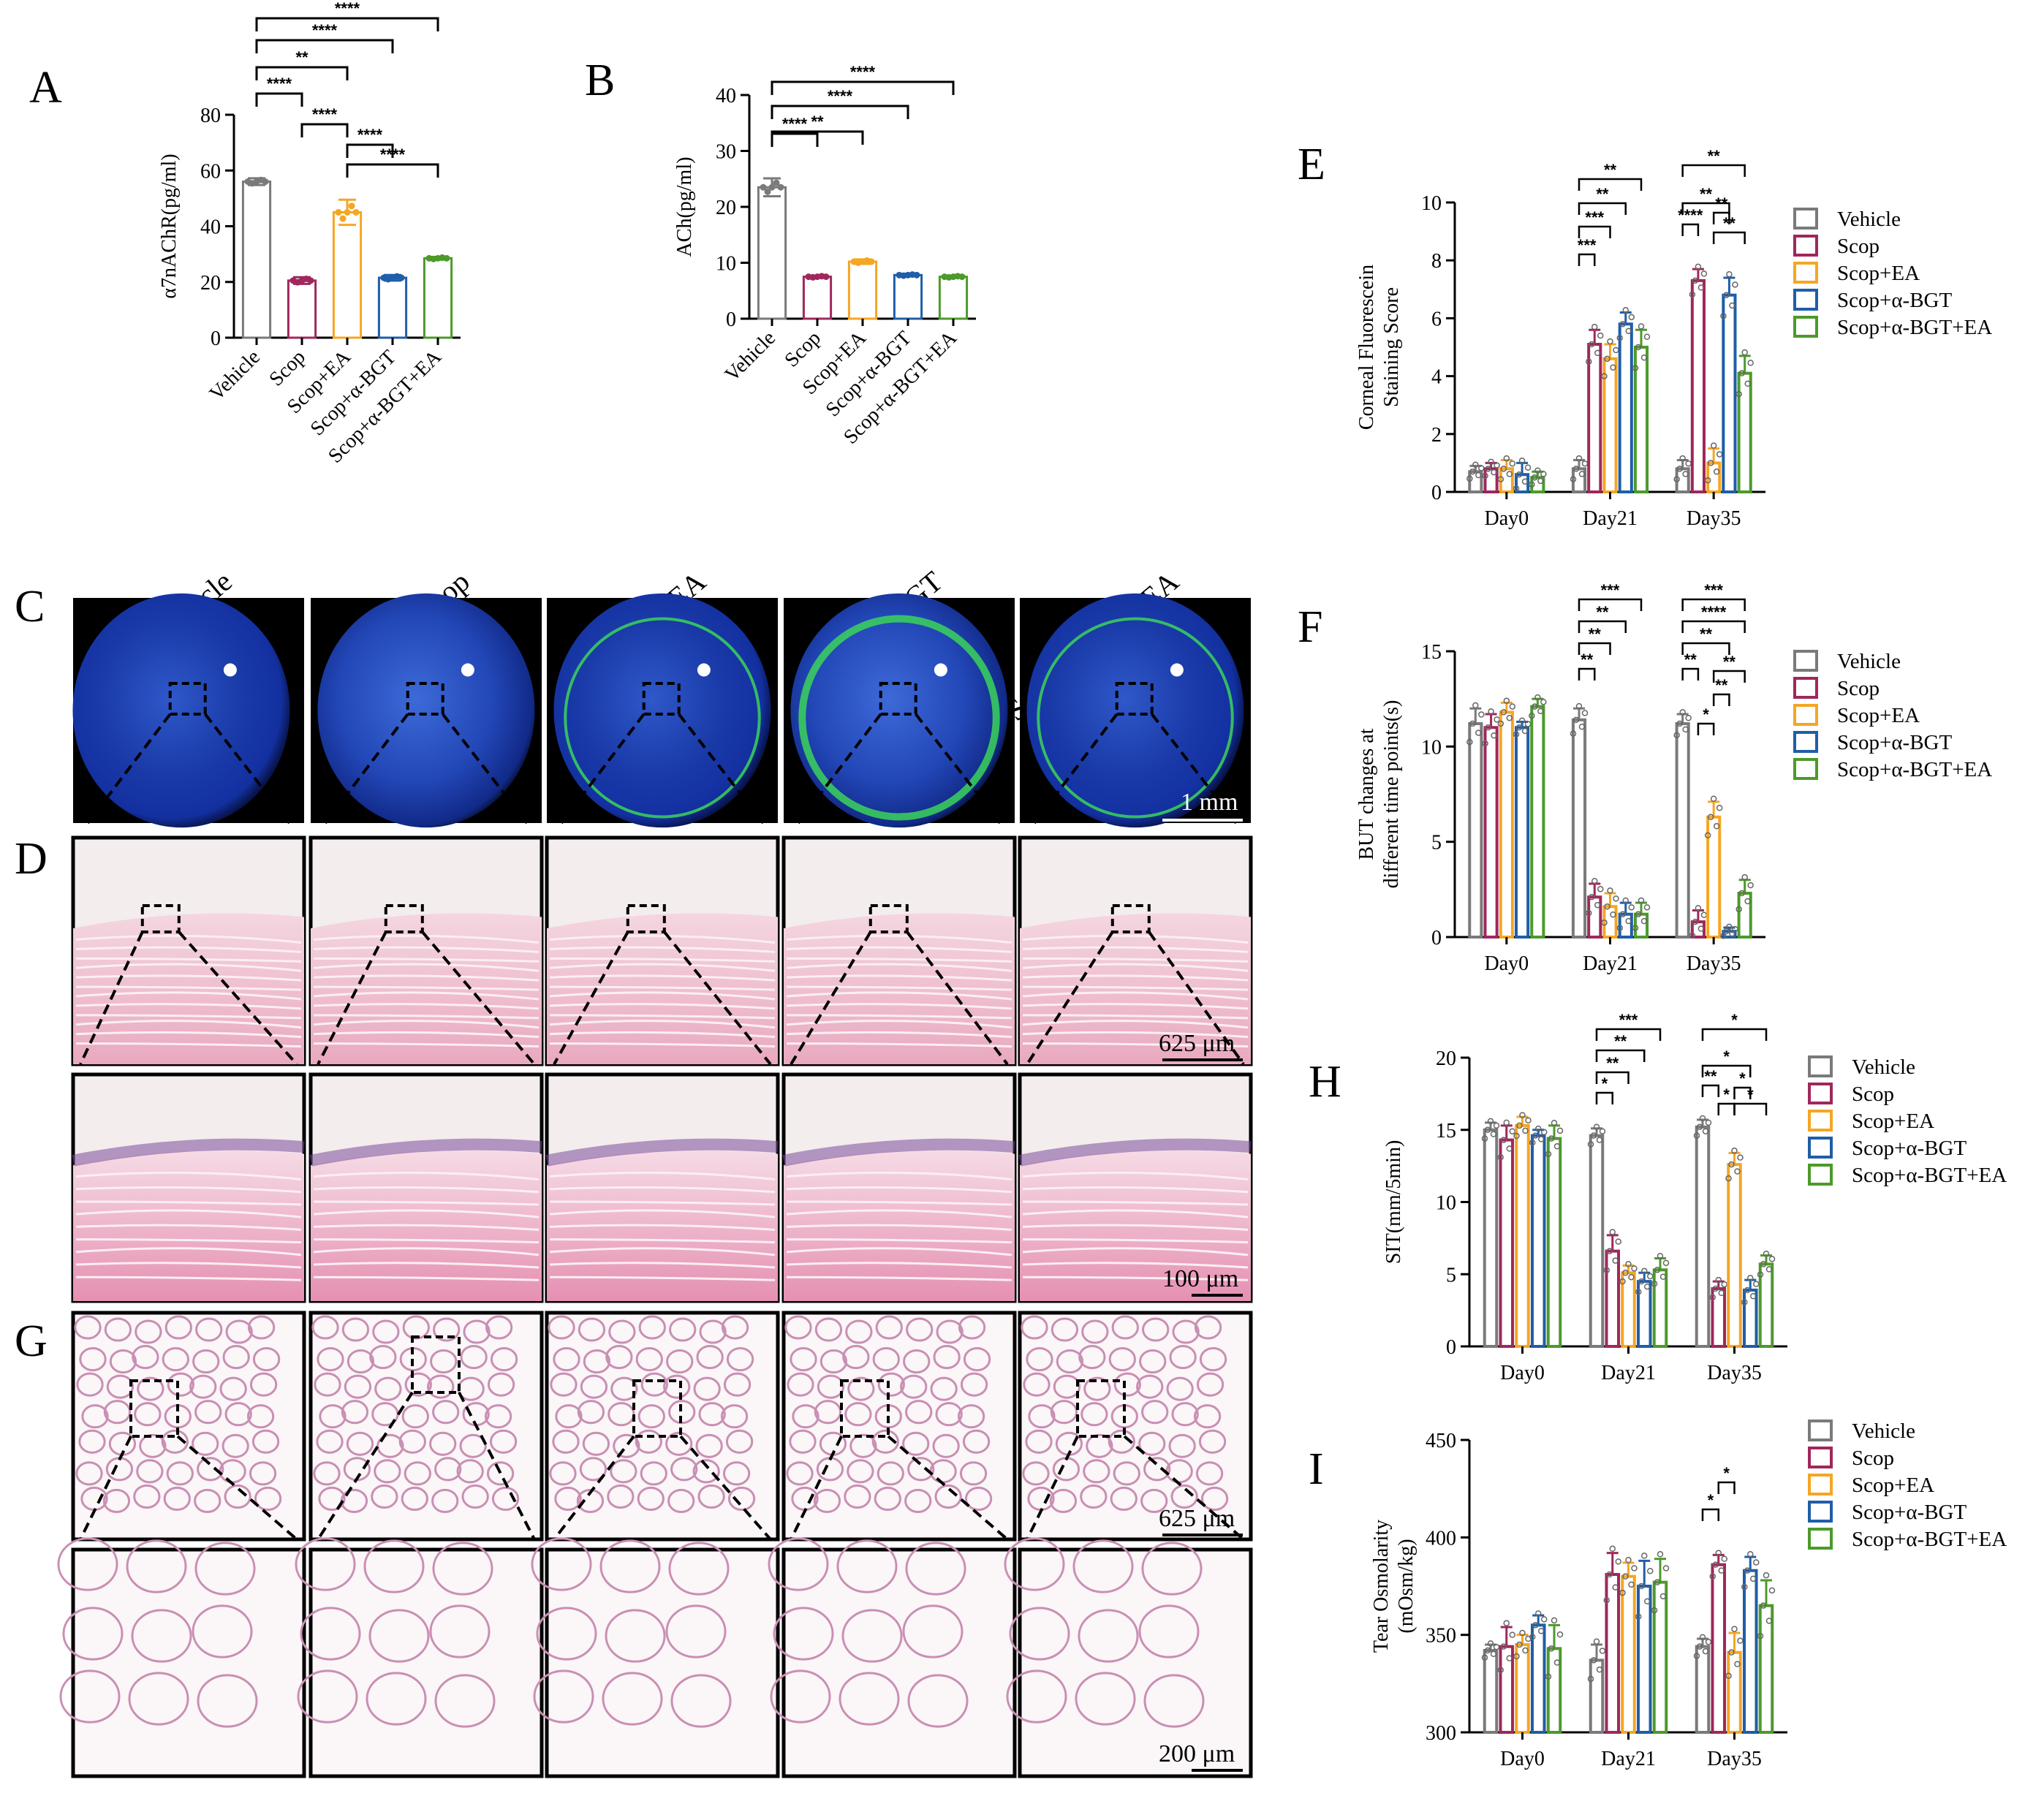  Describe the element at coordinates (189, 960) in the screenshot. I see `cornea-low-mag-1-stroma-line` at that location.